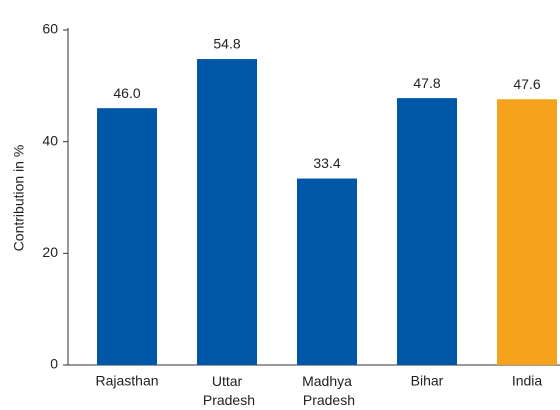 The image size is (560, 410). Describe the element at coordinates (50, 252) in the screenshot. I see `y-tick-label: 20` at that location.